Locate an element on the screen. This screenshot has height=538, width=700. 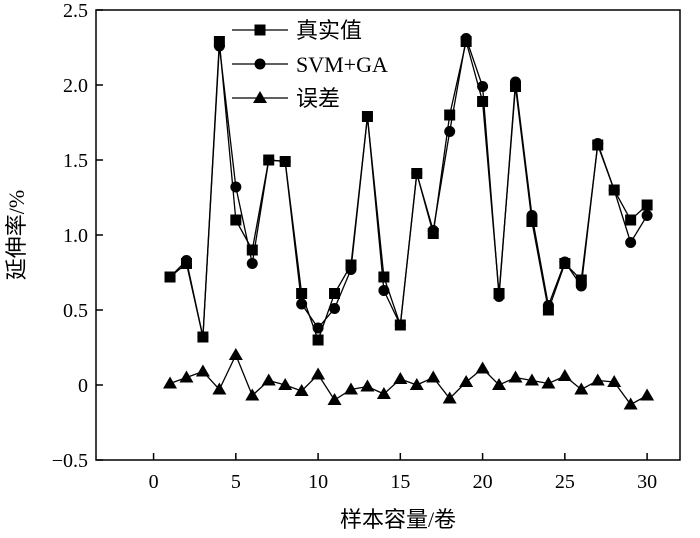
legend-label-actual: 真实值 is located at coordinates (329, 30).